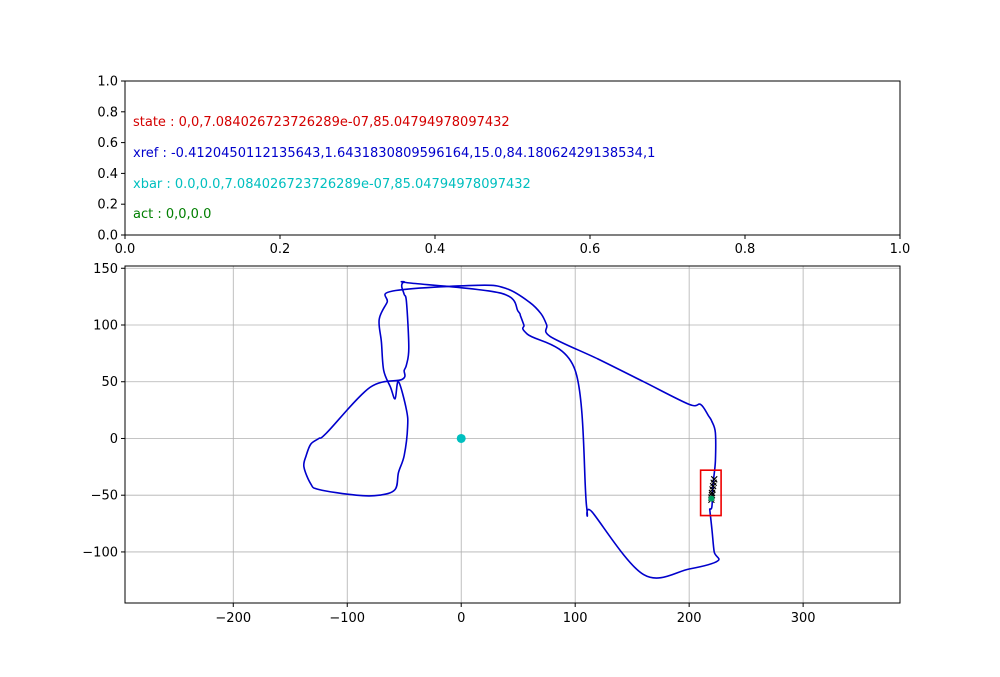 This screenshot has height=677, width=1000. I want to click on y-tick-label: 0, so click(114, 439).